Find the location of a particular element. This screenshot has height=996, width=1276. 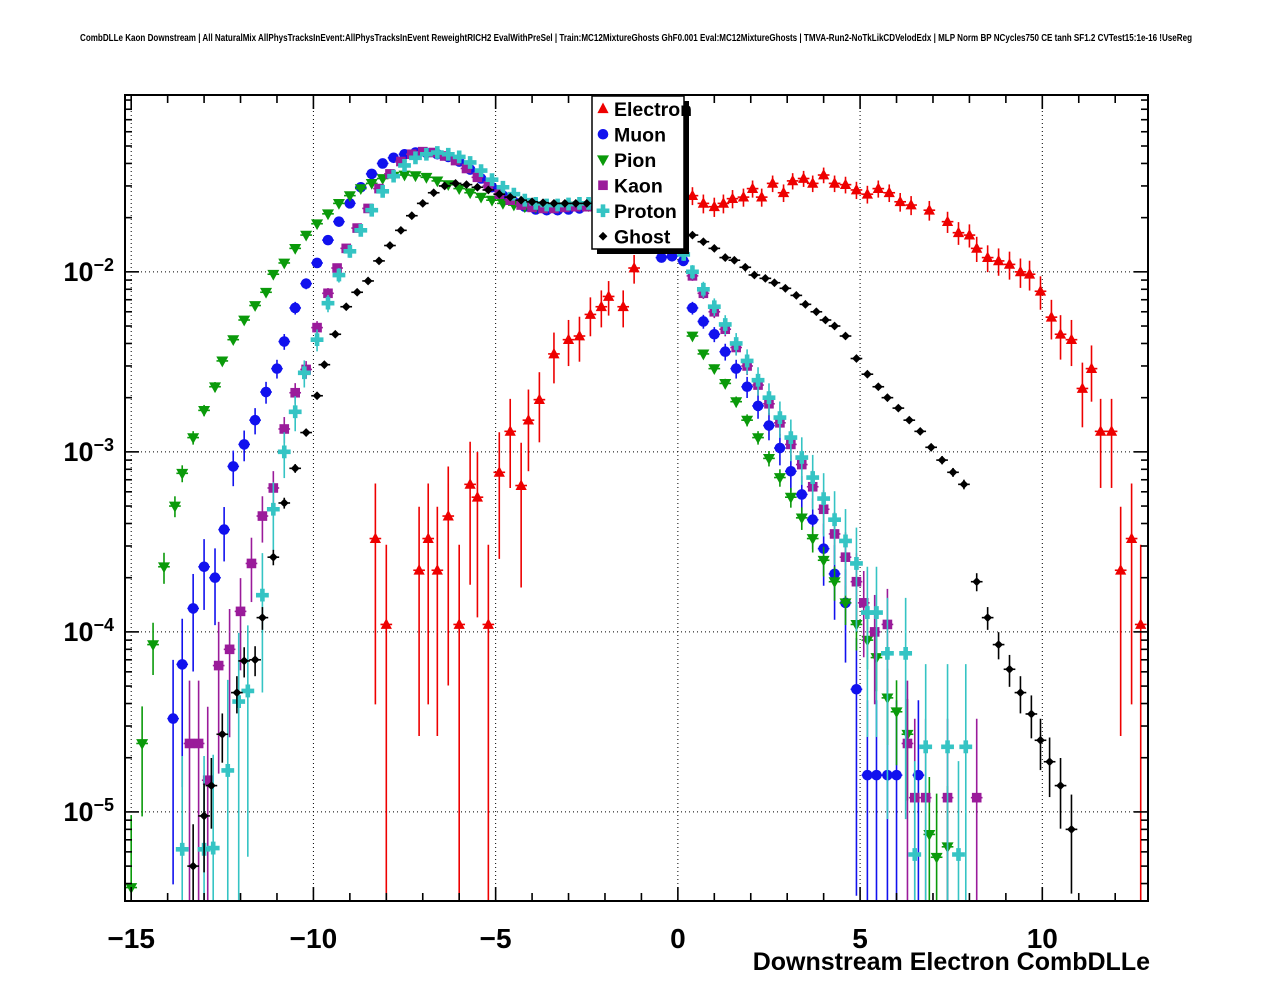

x-tick-label: 10 is located at coordinates (1042, 938).